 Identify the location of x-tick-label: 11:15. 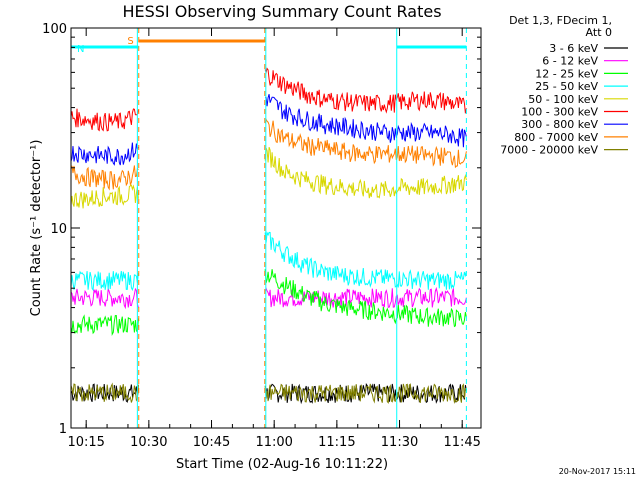
(336, 442).